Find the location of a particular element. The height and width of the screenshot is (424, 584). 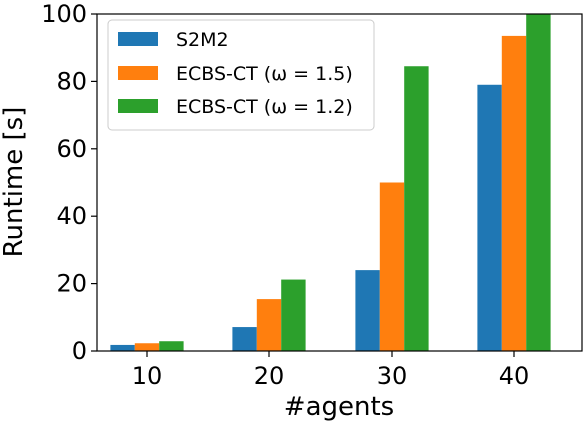

legend-box is located at coordinates (241, 75).